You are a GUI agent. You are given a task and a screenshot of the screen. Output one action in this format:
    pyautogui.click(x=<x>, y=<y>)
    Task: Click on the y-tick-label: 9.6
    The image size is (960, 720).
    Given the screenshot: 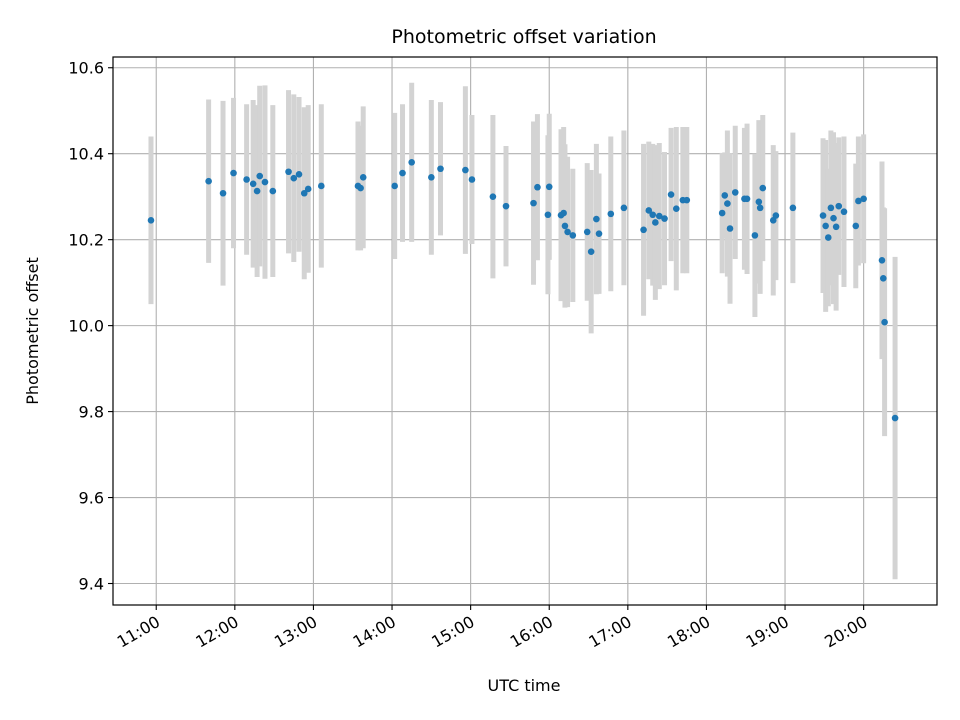 What is the action you would take?
    pyautogui.click(x=91, y=498)
    